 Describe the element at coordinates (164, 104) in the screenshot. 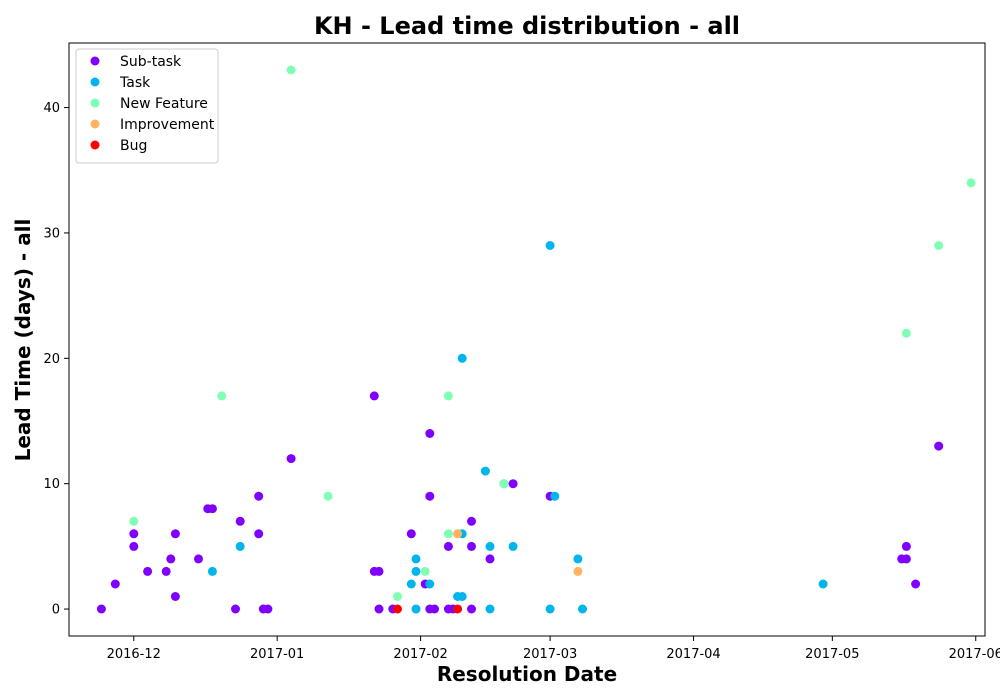

I see `legend-label-new-feature: New Feature` at that location.